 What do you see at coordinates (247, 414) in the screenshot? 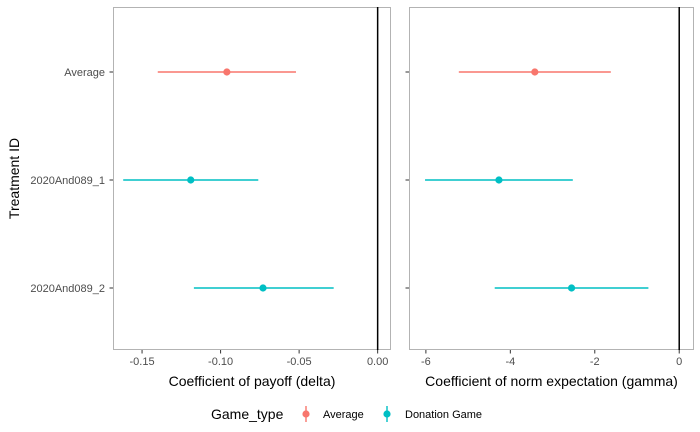
I see `legend-title: Game_type` at bounding box center [247, 414].